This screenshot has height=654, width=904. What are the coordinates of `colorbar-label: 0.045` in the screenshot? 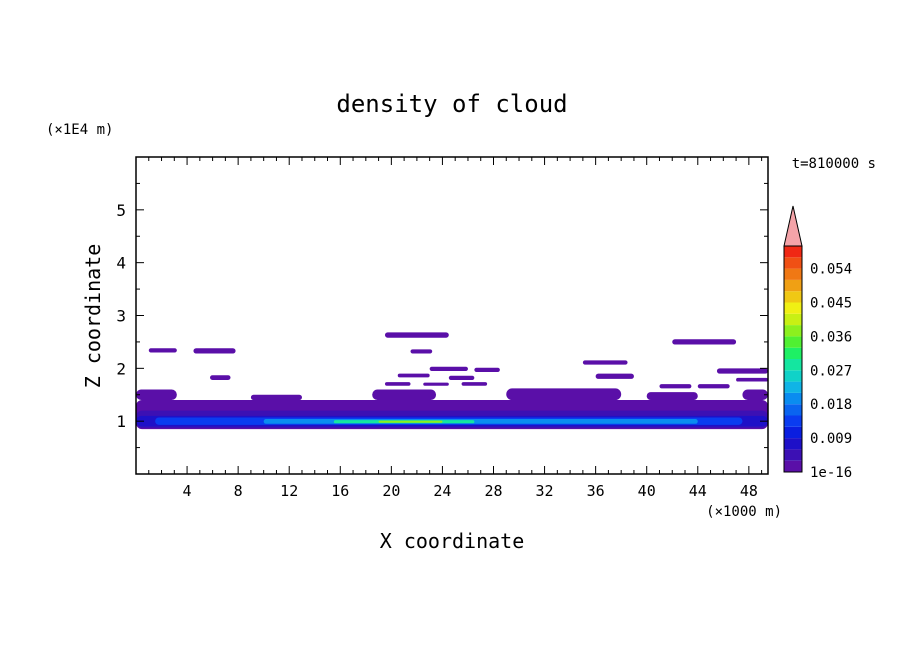 It's located at (831, 304).